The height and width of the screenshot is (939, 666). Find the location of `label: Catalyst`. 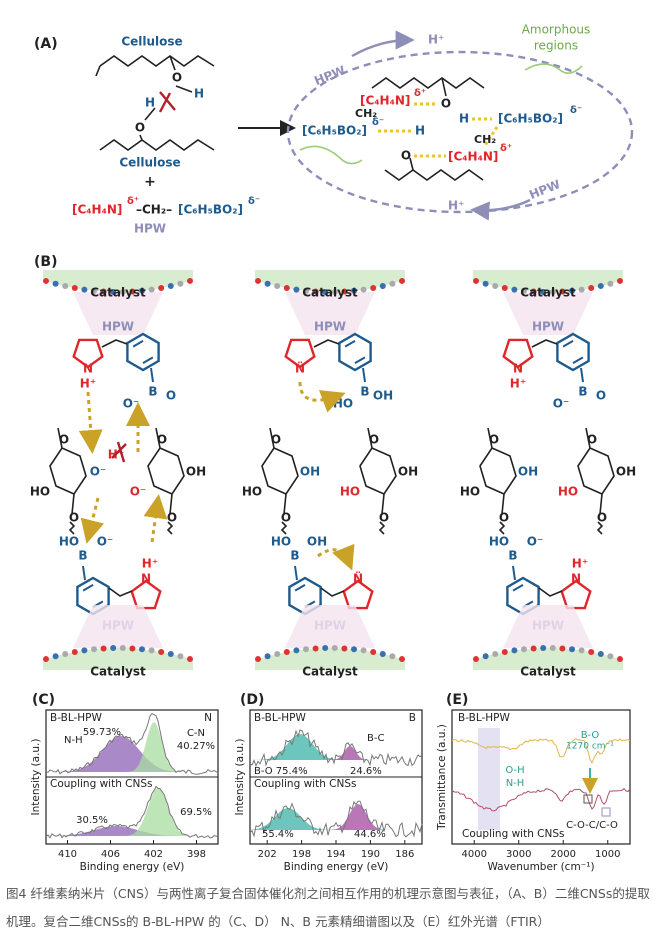

label: Catalyst is located at coordinates (330, 293).